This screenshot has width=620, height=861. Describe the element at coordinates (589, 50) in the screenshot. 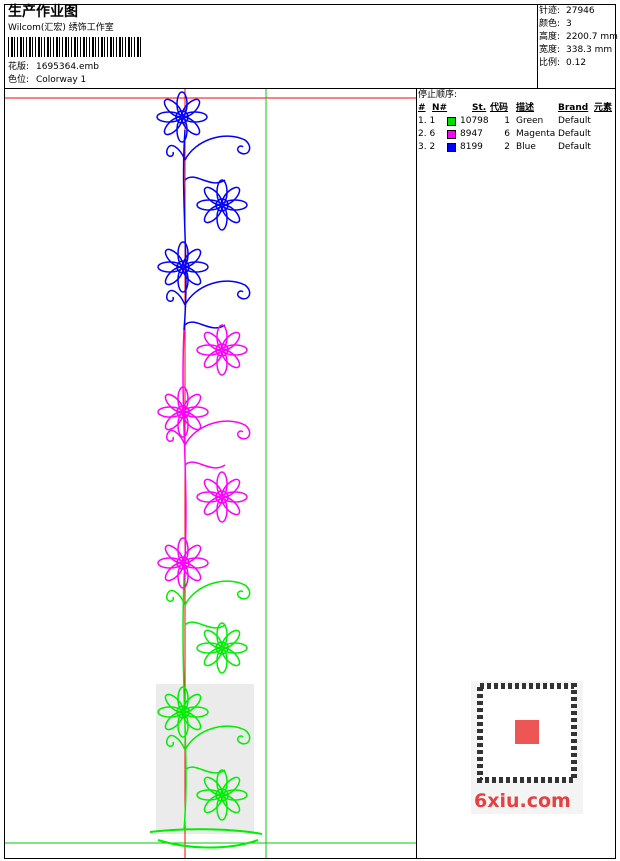

I see `info-value: 338.3 mm` at that location.